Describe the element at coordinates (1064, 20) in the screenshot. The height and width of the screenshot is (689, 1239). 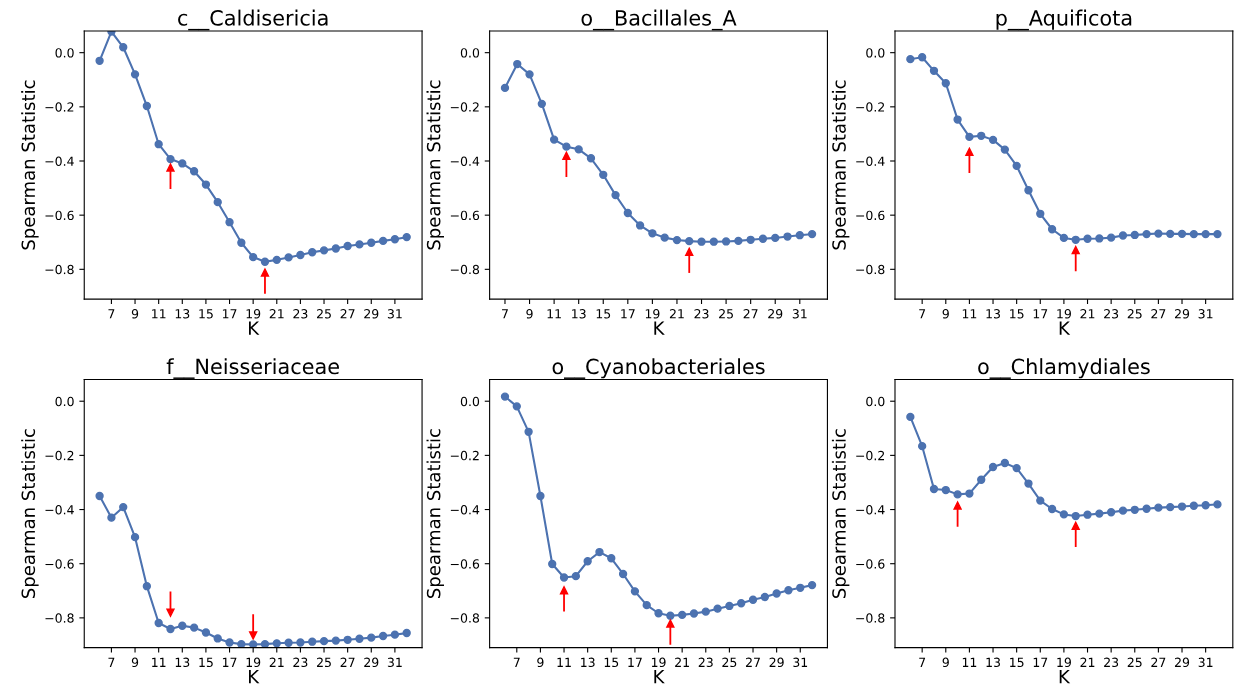
I see `chart-title: p__Aquificota` at that location.